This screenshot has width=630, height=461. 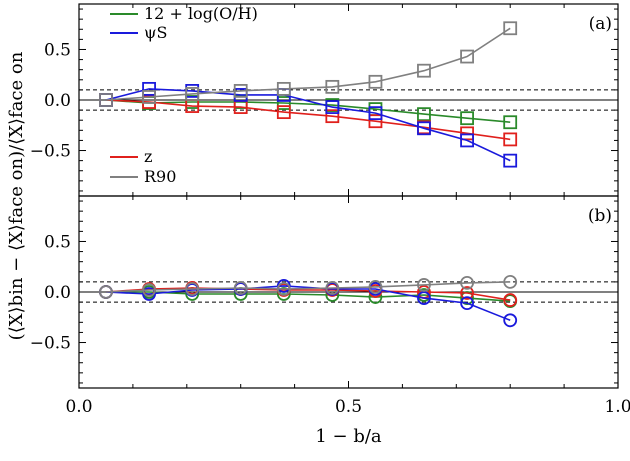 I want to click on panel-a-ytick-label: 0.5, so click(x=57, y=50).